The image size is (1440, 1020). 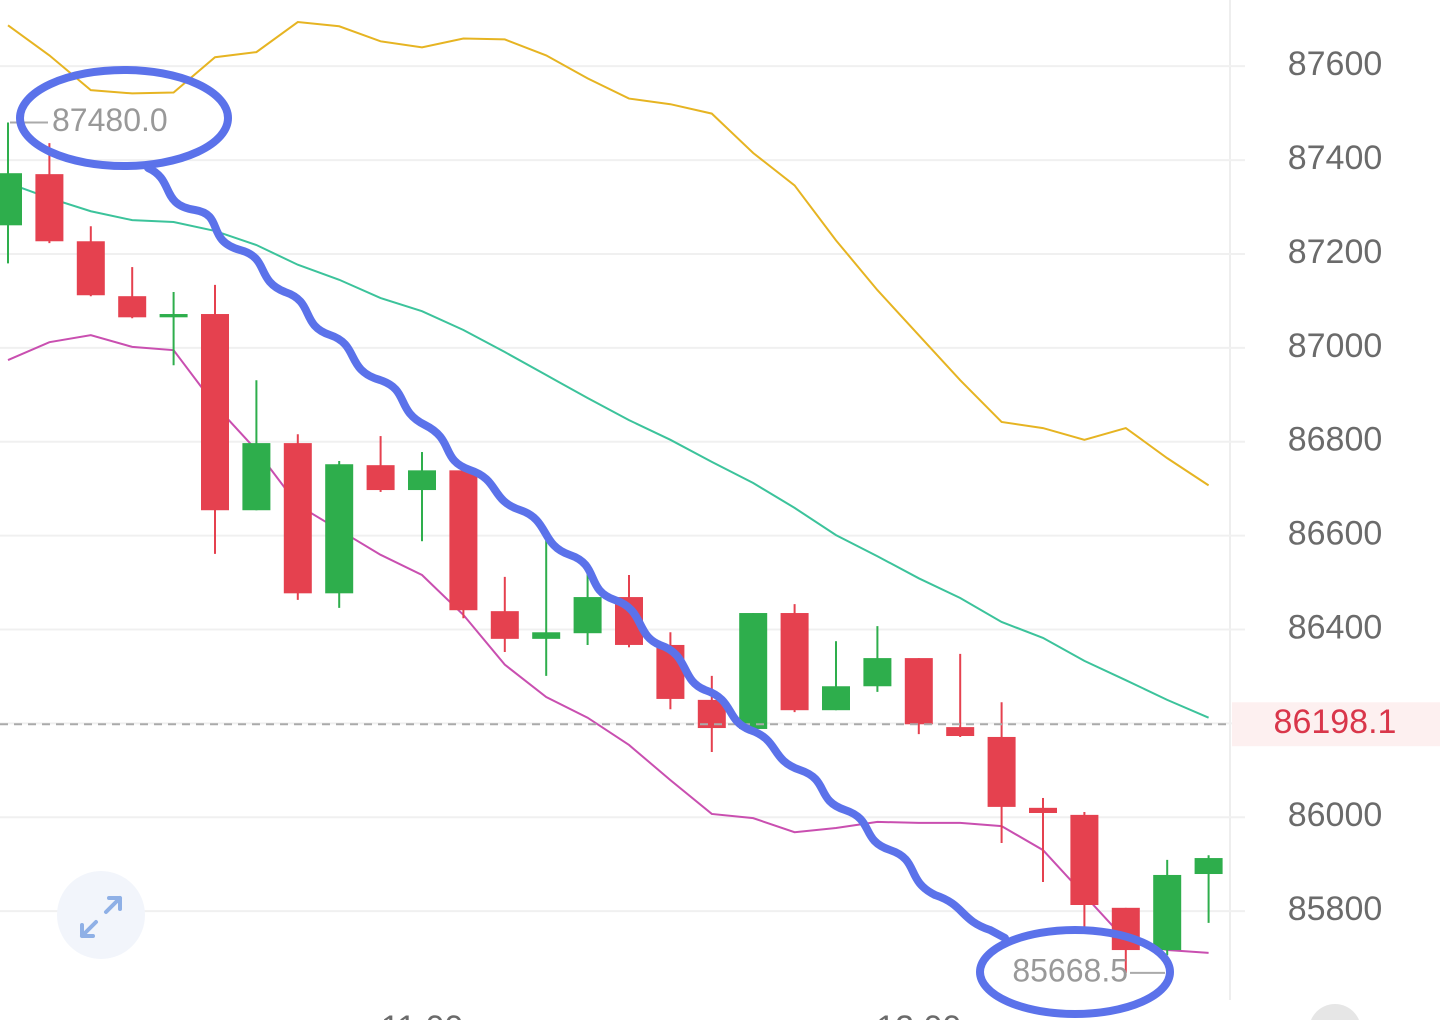 I want to click on last-price-label: 86198.1, so click(x=1335, y=722).